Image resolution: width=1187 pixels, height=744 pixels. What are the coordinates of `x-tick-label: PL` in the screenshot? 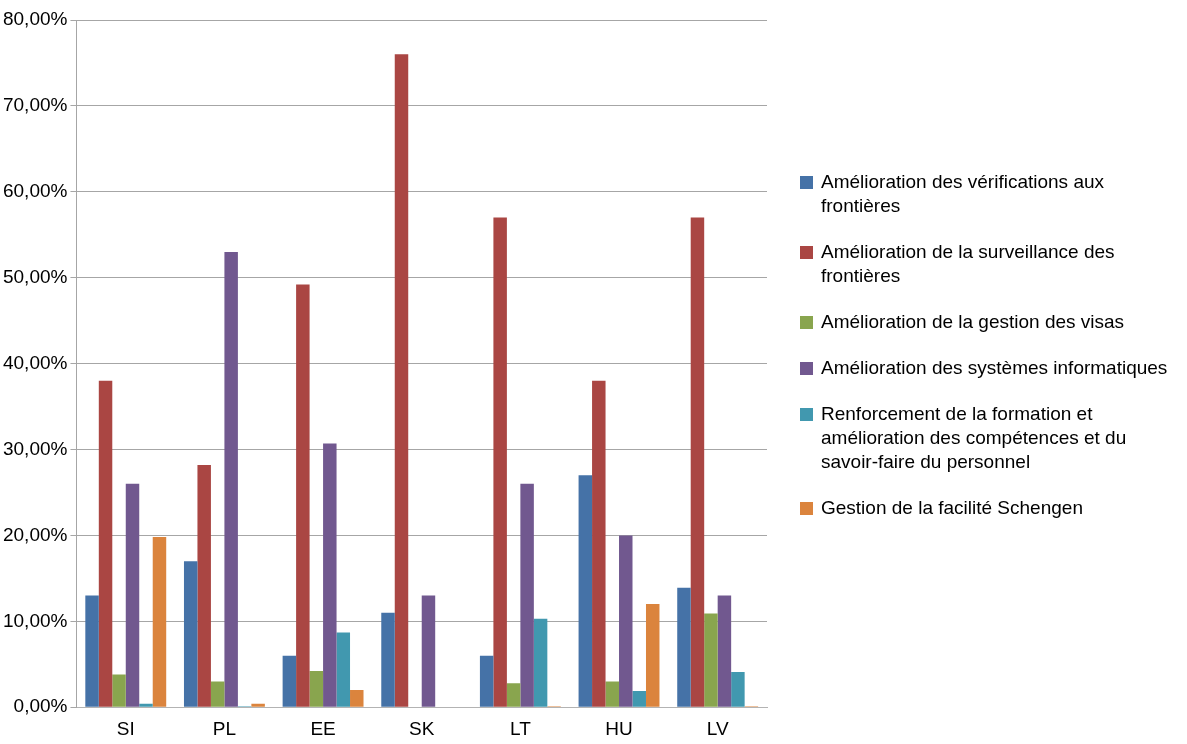 It's located at (224, 728).